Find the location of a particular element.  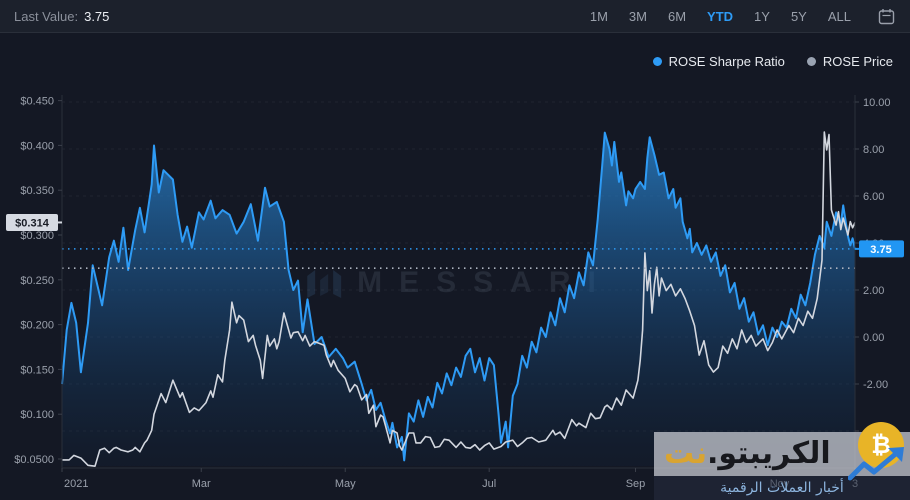

trend-arrow-icon is located at coordinates (876, 464).